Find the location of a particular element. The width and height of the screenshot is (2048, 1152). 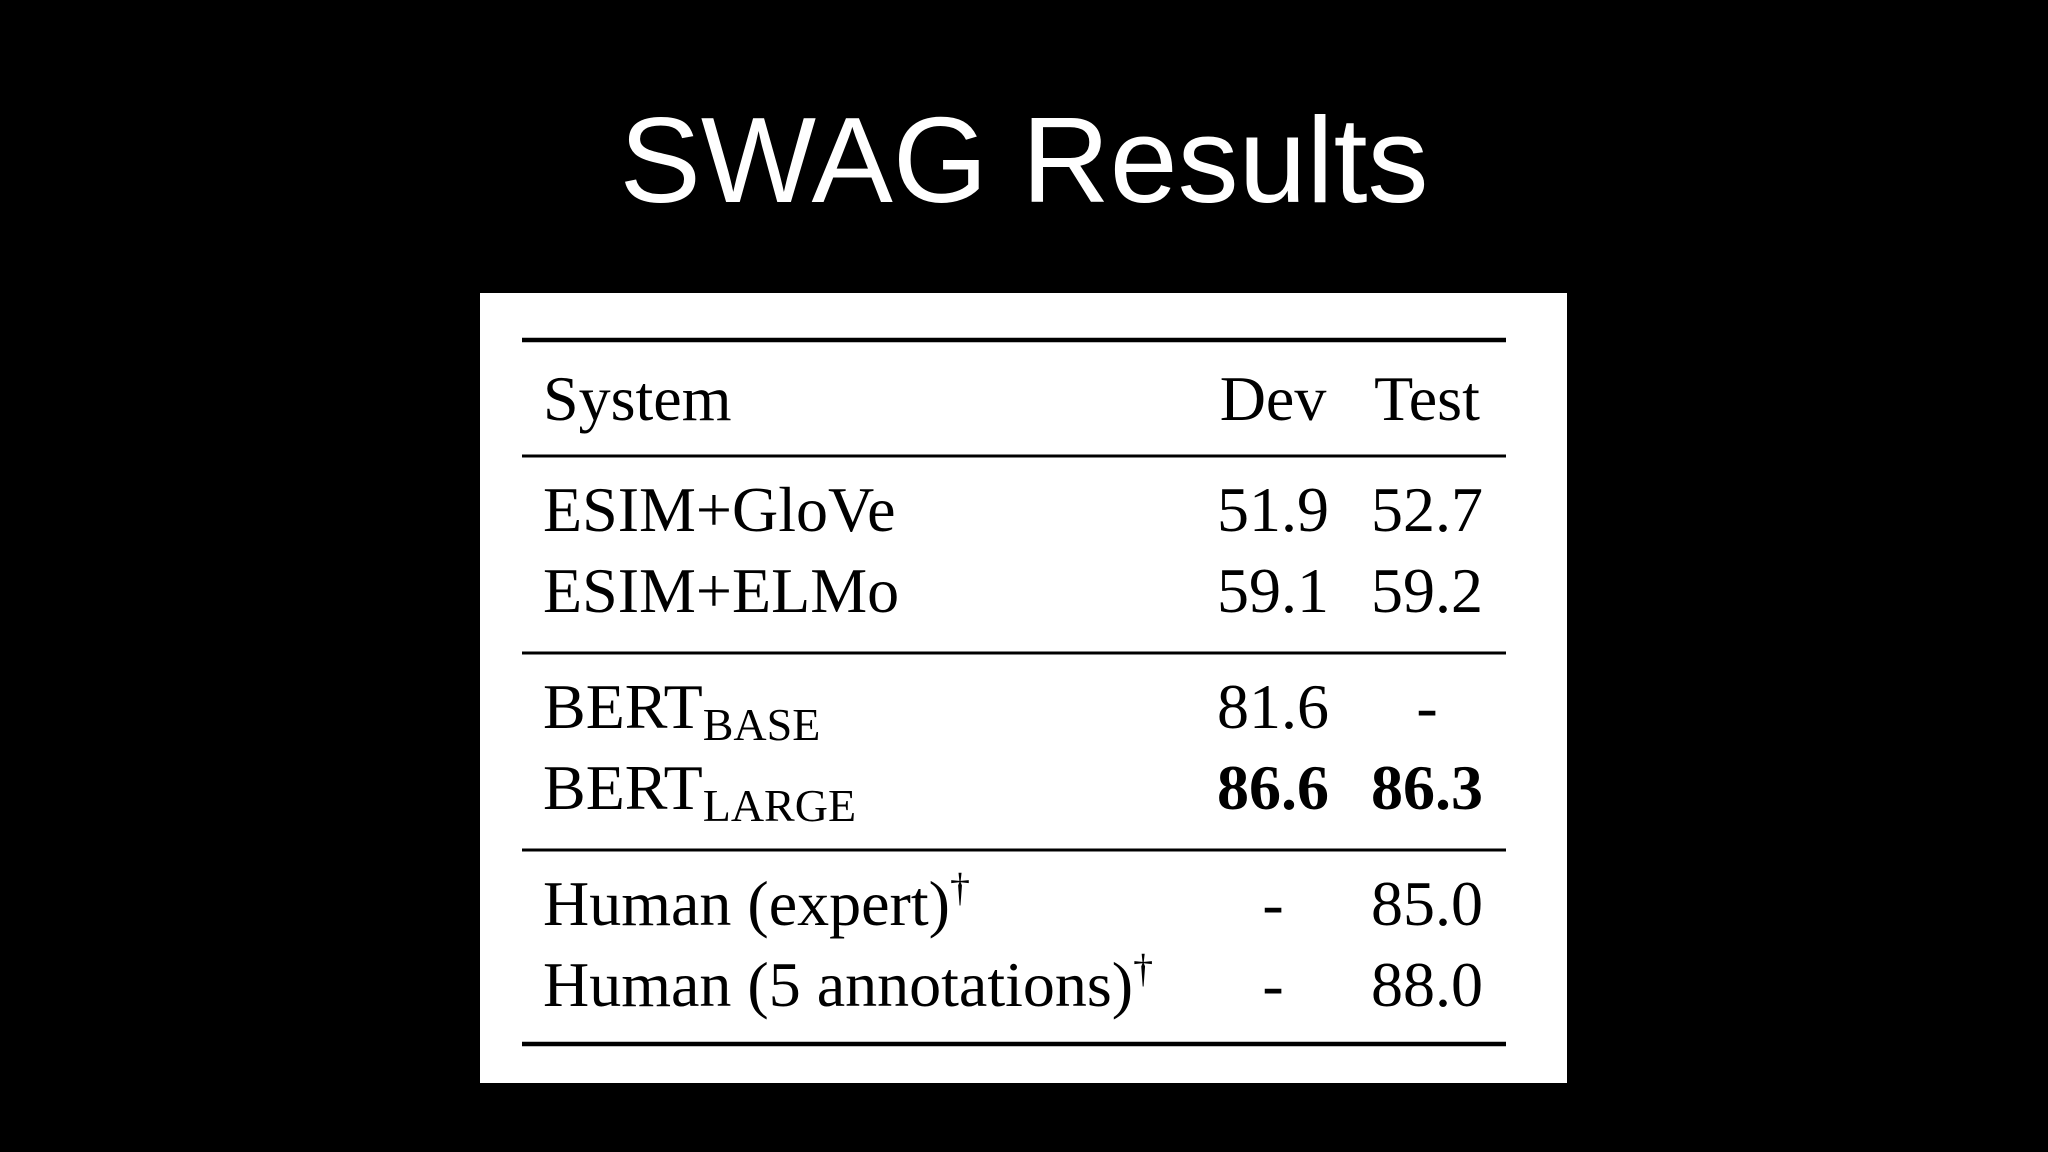

system-name: ESIM+ELMo is located at coordinates (721, 590).